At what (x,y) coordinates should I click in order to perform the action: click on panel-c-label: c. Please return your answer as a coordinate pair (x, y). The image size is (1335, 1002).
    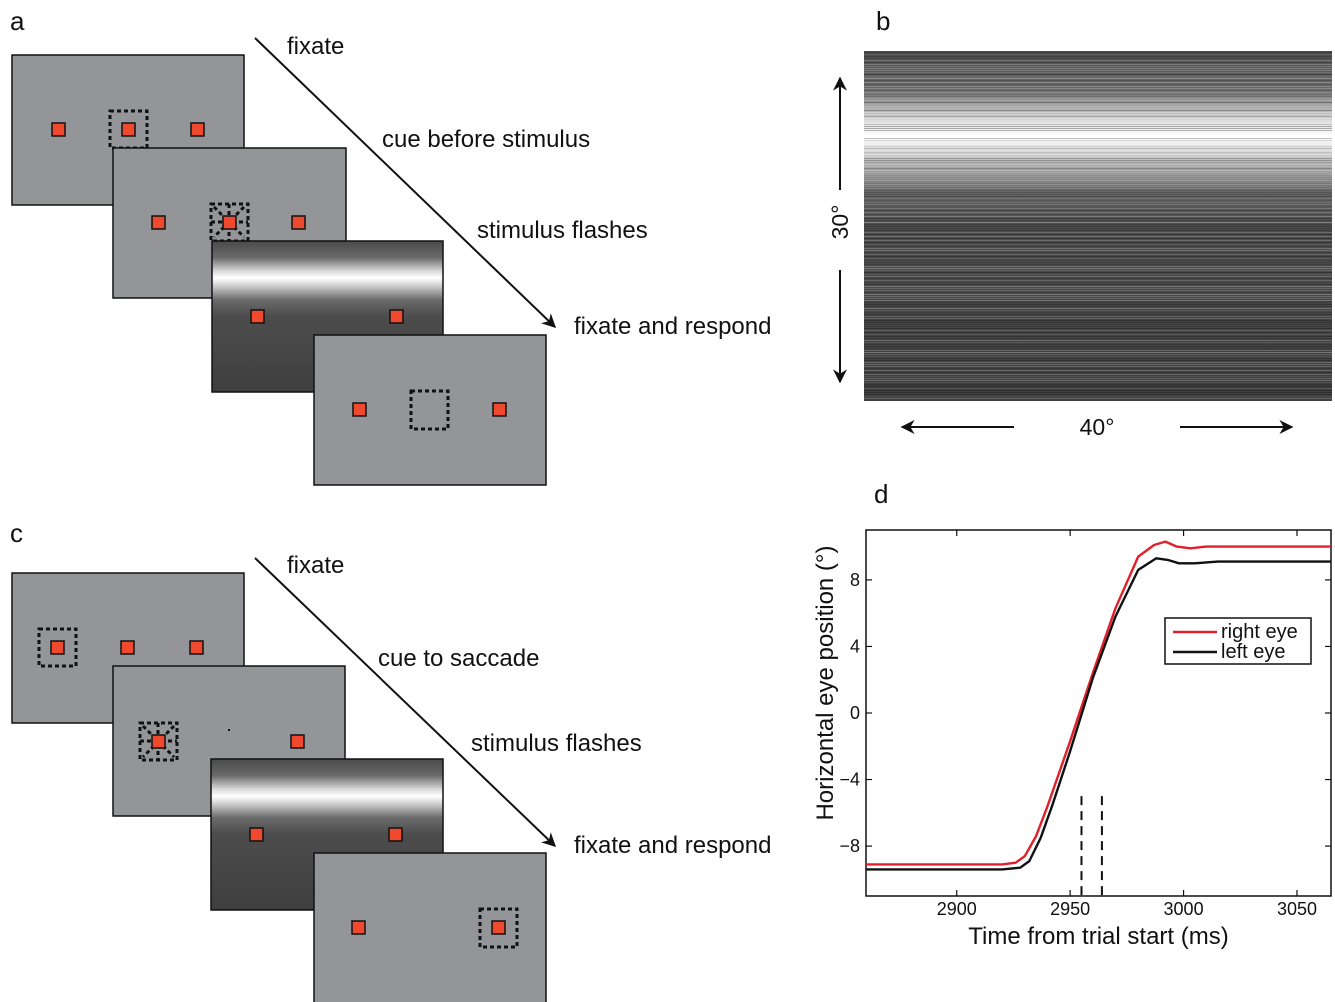
    Looking at the image, I should click on (16, 533).